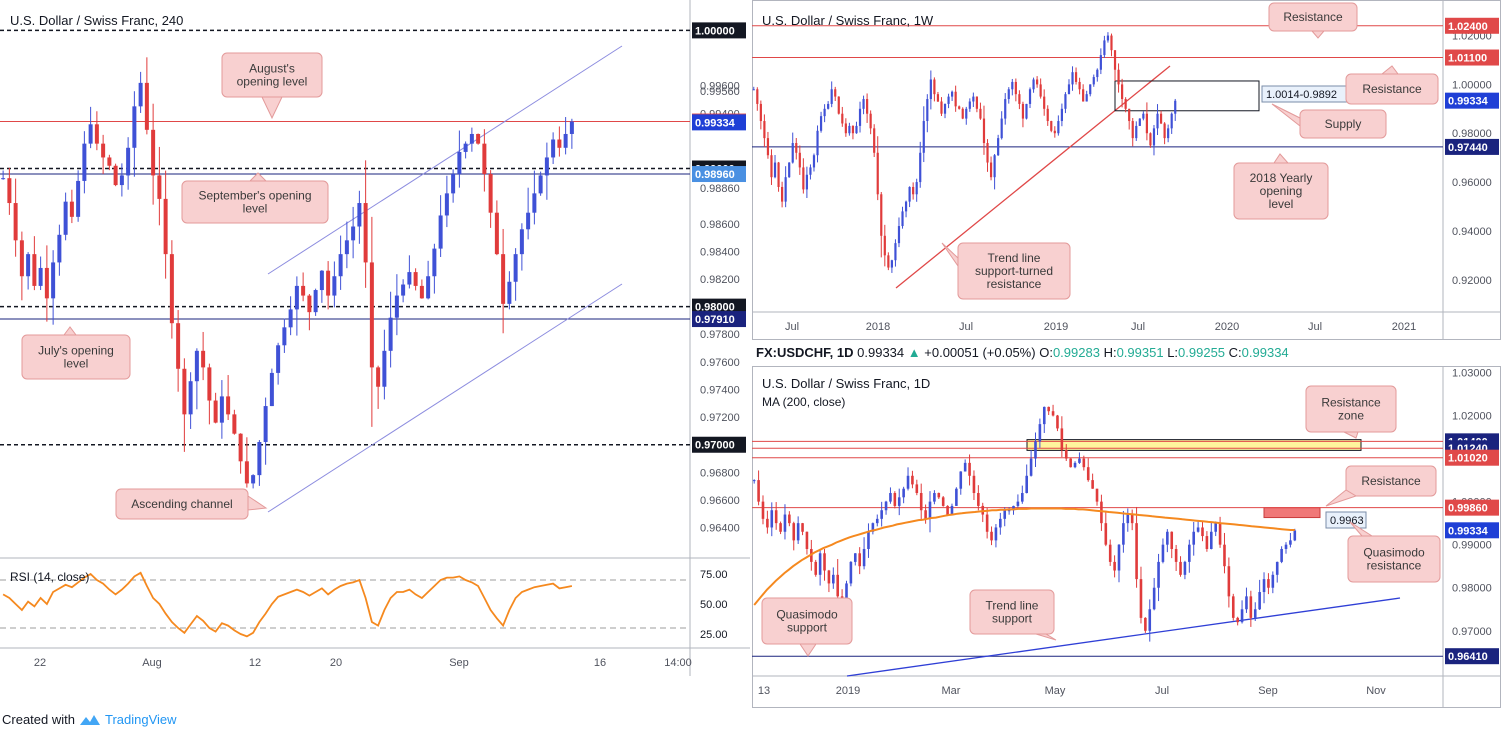 This screenshot has width=1501, height=734. Describe the element at coordinates (1012, 606) in the screenshot. I see `trendline-support-callout-text: Trend line` at that location.